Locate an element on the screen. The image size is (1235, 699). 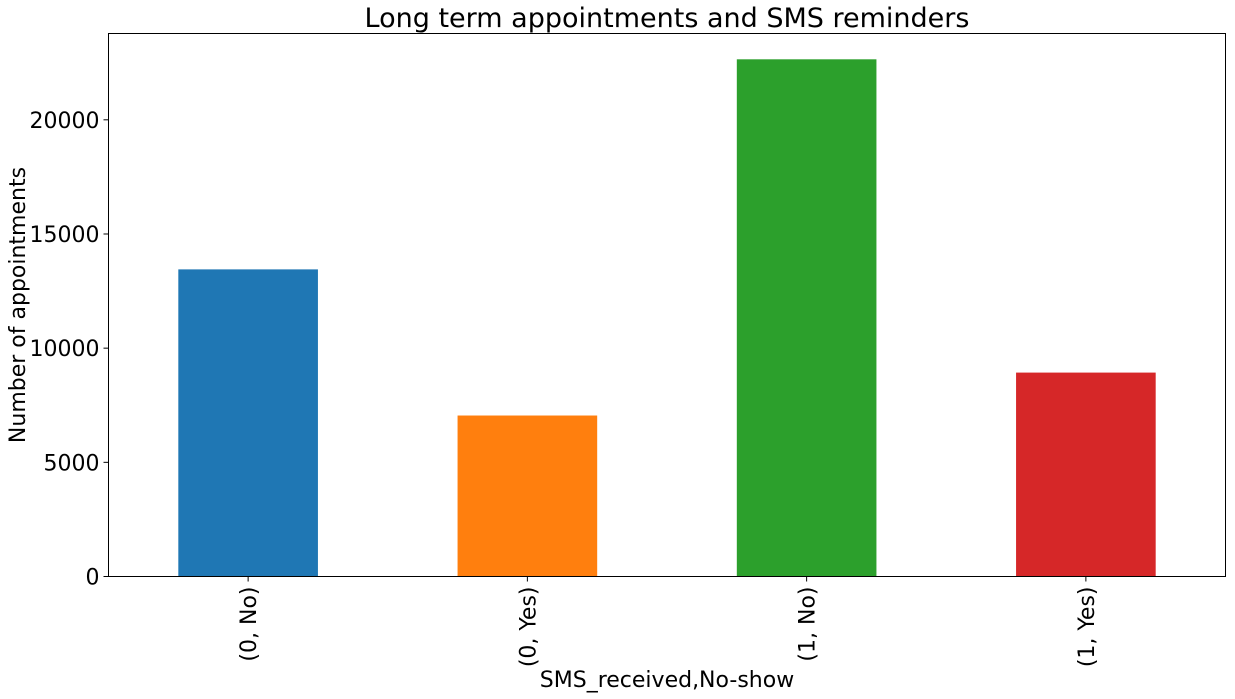
x-tick-label: (1, No) is located at coordinates (808, 624).